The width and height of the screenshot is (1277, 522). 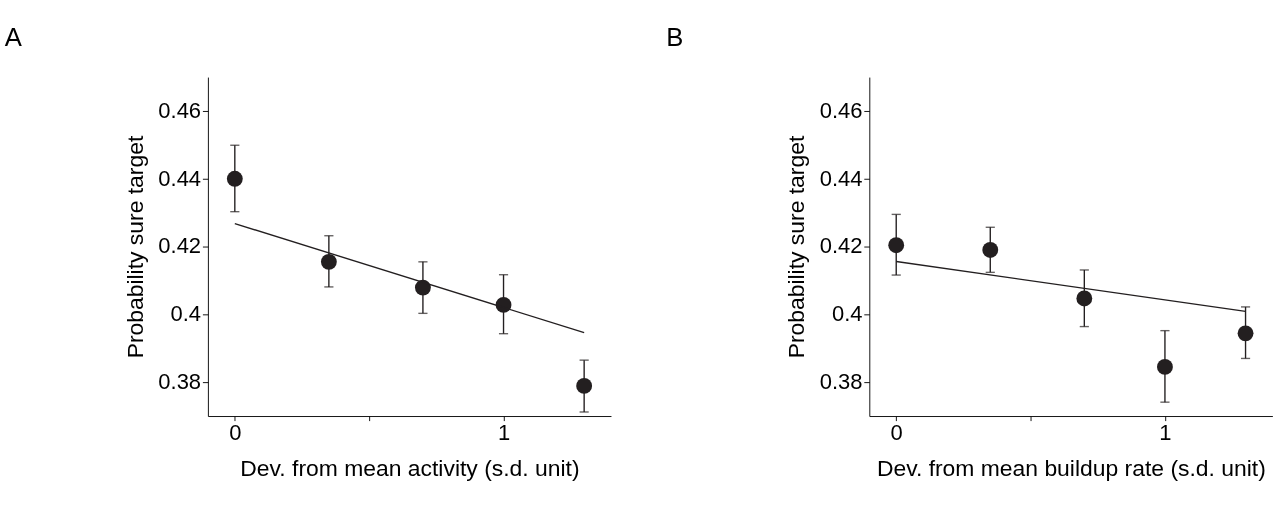 What do you see at coordinates (675, 36) in the screenshot?
I see `chart-title: B` at bounding box center [675, 36].